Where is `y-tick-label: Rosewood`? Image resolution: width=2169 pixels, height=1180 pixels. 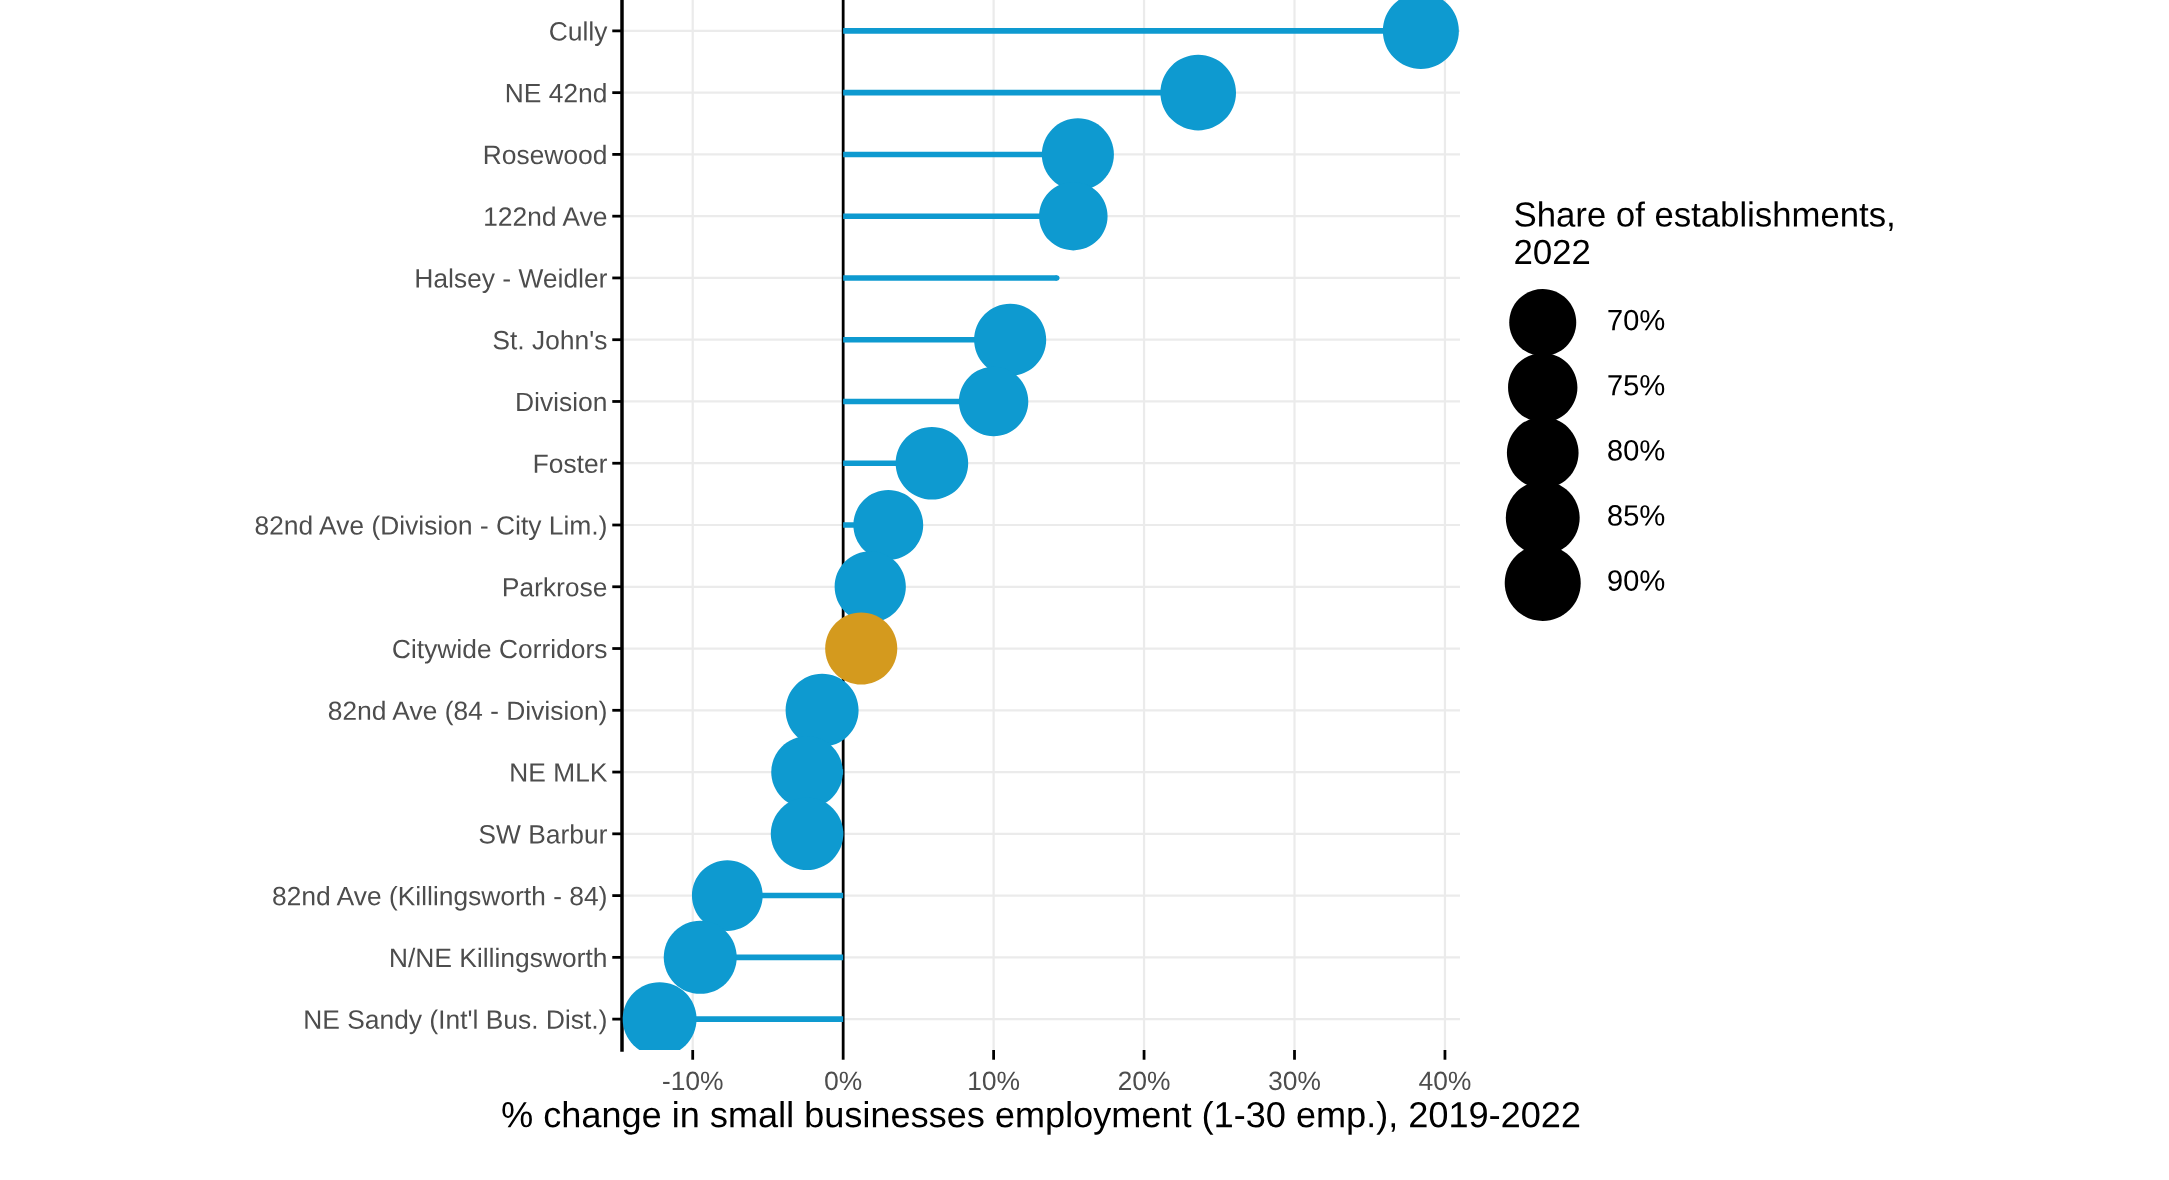 y-tick-label: Rosewood is located at coordinates (545, 154).